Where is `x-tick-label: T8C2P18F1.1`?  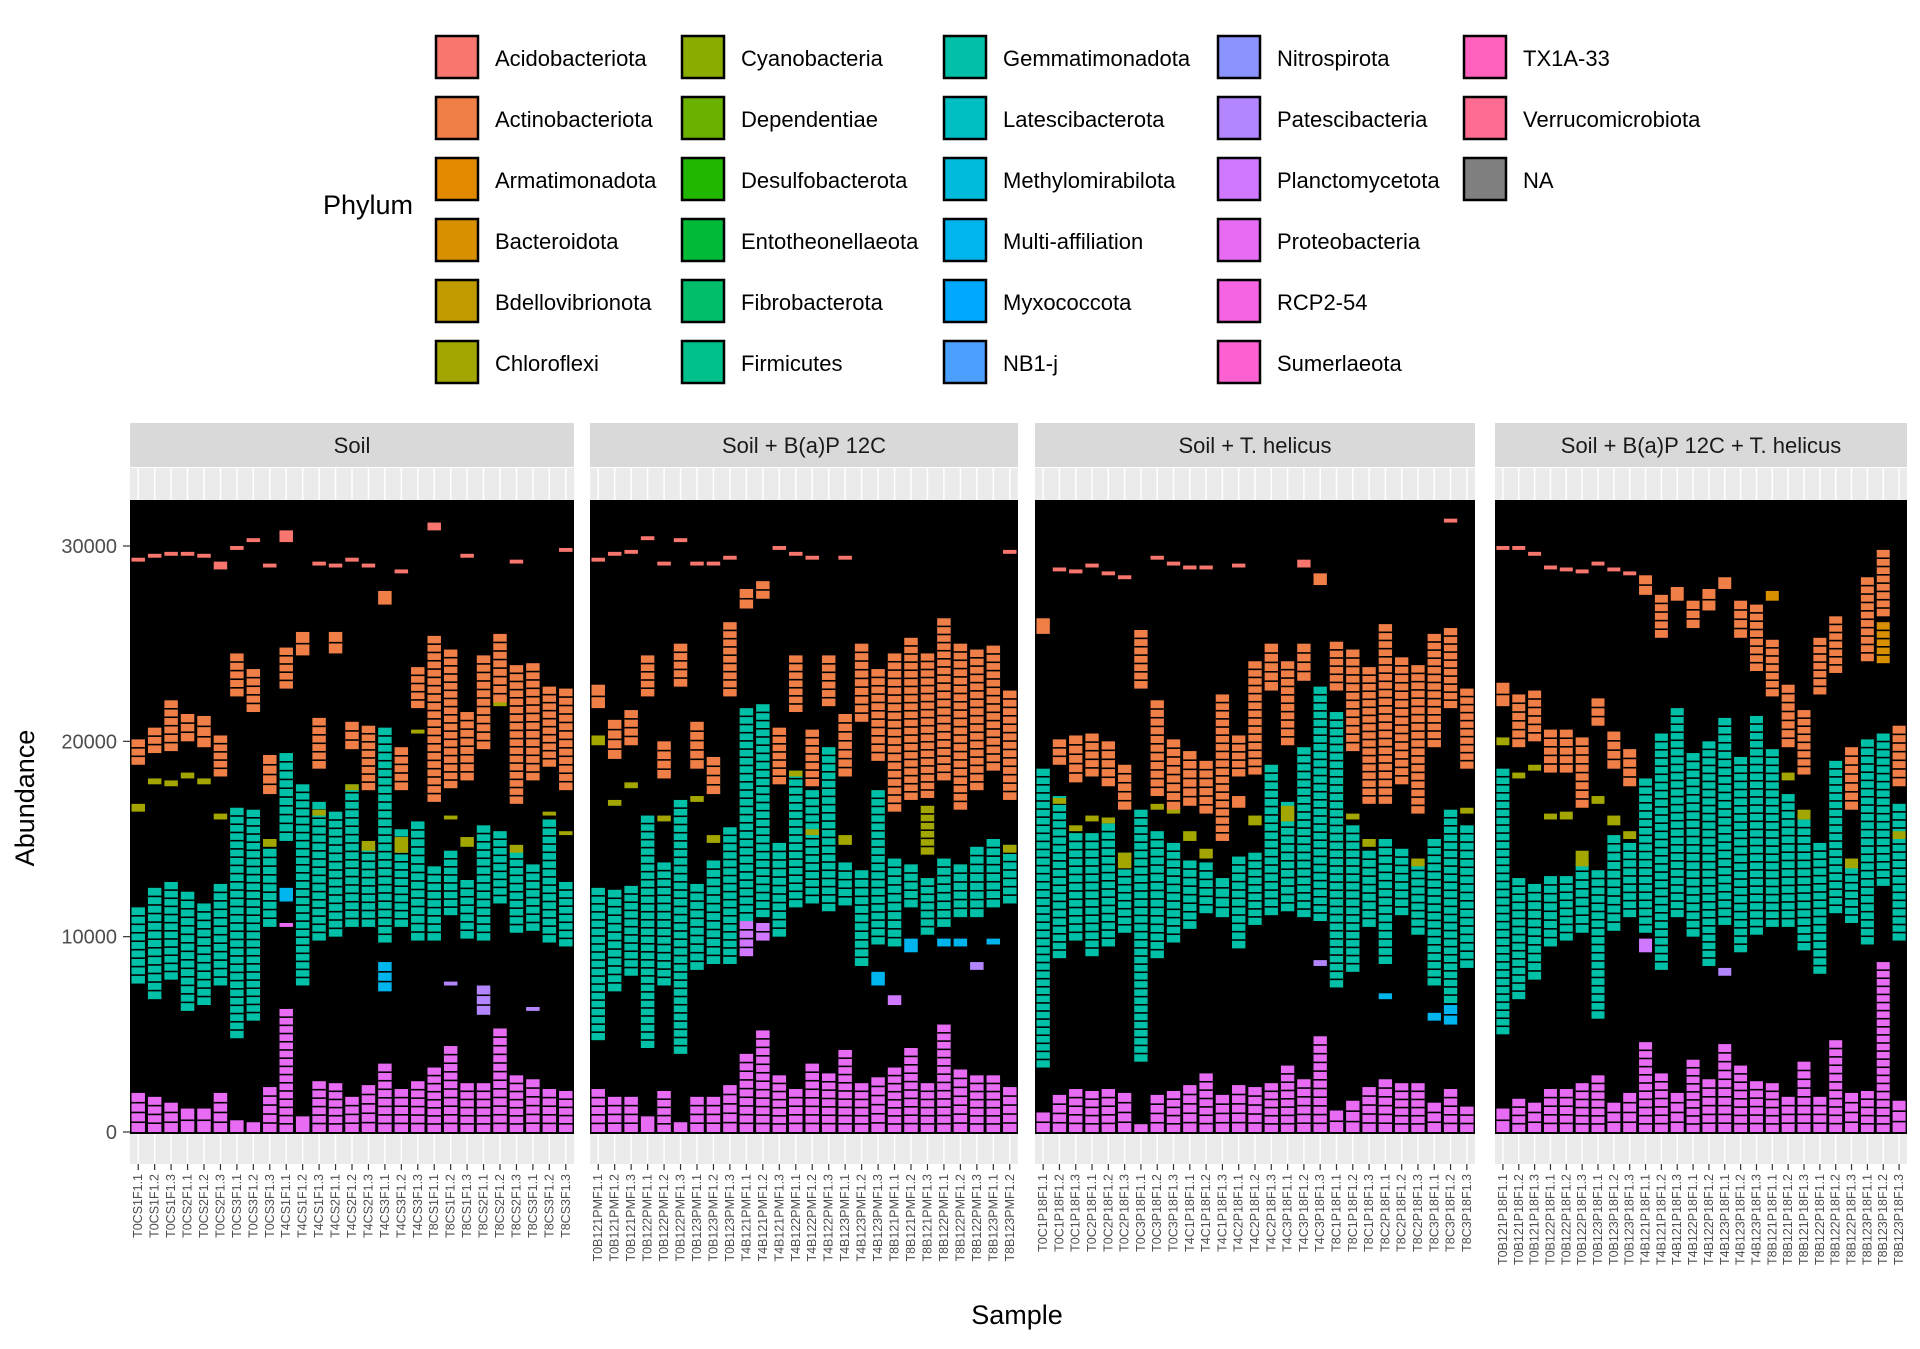 x-tick-label: T8C2P18F1.1 is located at coordinates (1385, 1213).